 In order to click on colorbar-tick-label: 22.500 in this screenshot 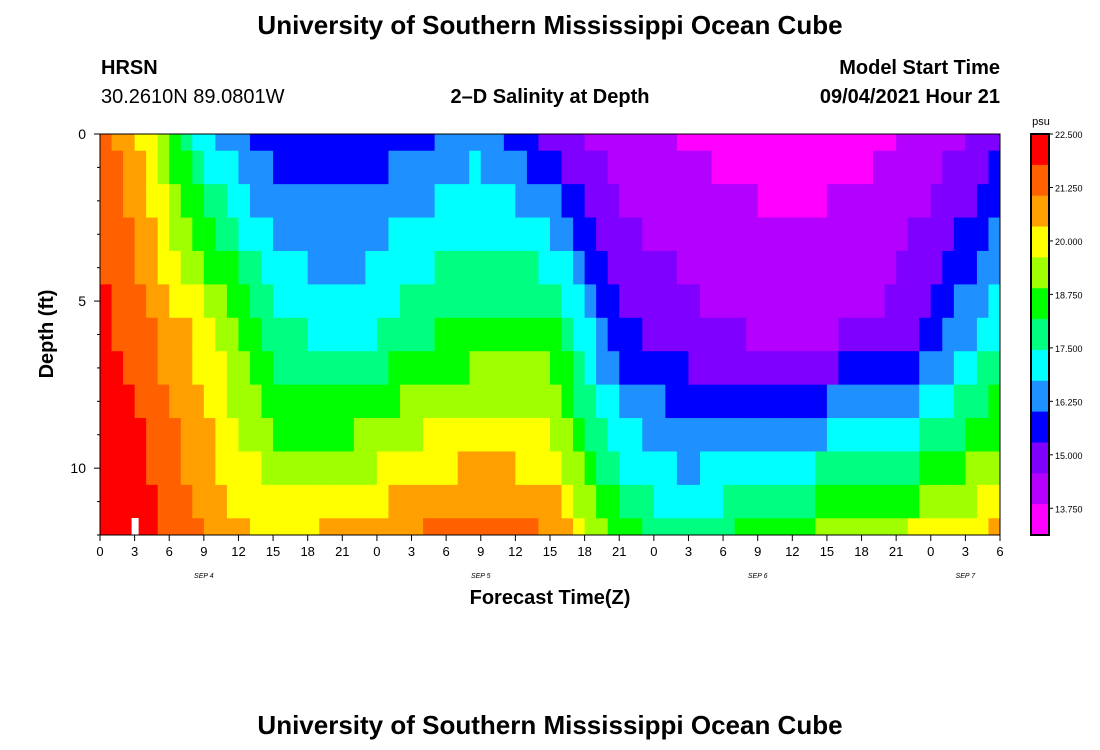, I will do `click(1069, 135)`.